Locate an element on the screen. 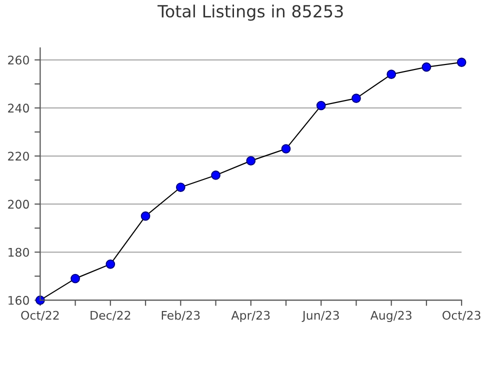 This screenshot has width=490, height=380. y-tick-label: 180 is located at coordinates (18, 252).